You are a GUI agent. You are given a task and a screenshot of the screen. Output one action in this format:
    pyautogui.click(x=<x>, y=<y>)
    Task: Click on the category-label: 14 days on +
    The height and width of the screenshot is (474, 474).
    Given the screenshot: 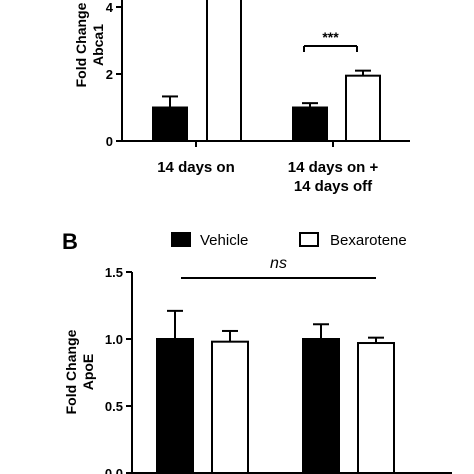 What is the action you would take?
    pyautogui.click(x=333, y=167)
    